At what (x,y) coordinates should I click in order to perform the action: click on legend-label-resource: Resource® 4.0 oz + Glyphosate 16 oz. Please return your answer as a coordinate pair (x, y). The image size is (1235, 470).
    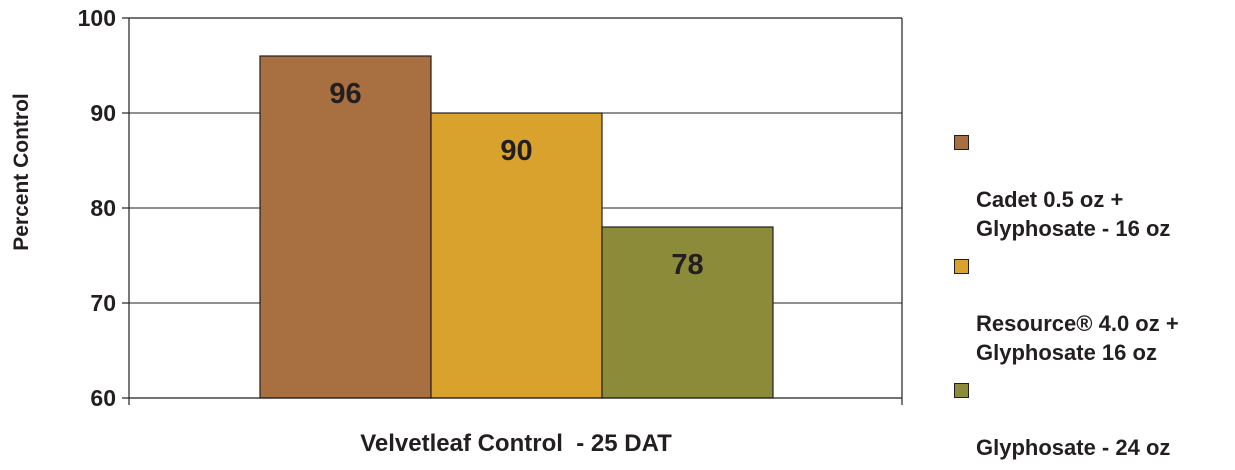
    Looking at the image, I should click on (1077, 338).